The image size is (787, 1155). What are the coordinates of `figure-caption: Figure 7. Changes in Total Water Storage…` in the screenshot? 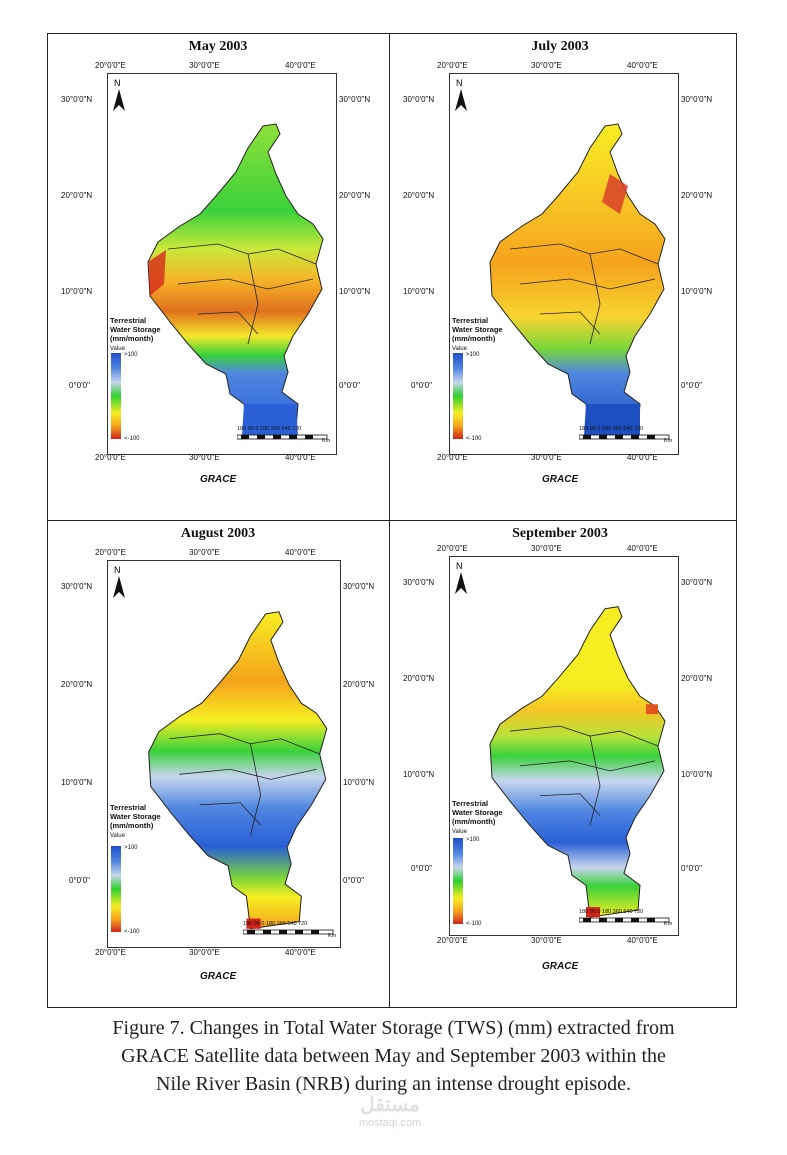 It's located at (393, 1056).